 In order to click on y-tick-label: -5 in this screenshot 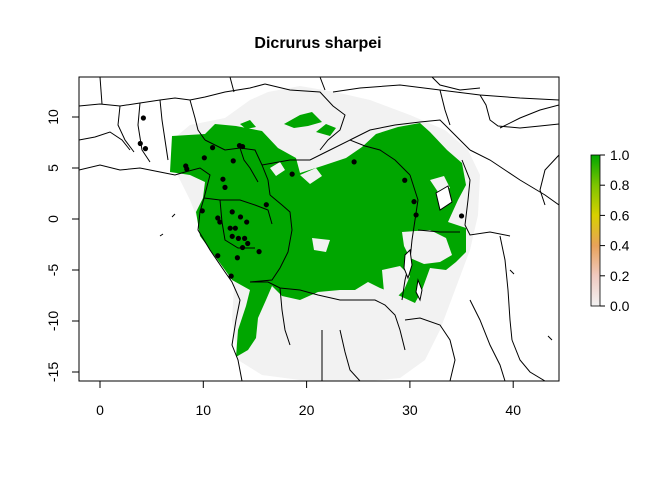, I will do `click(53, 270)`.